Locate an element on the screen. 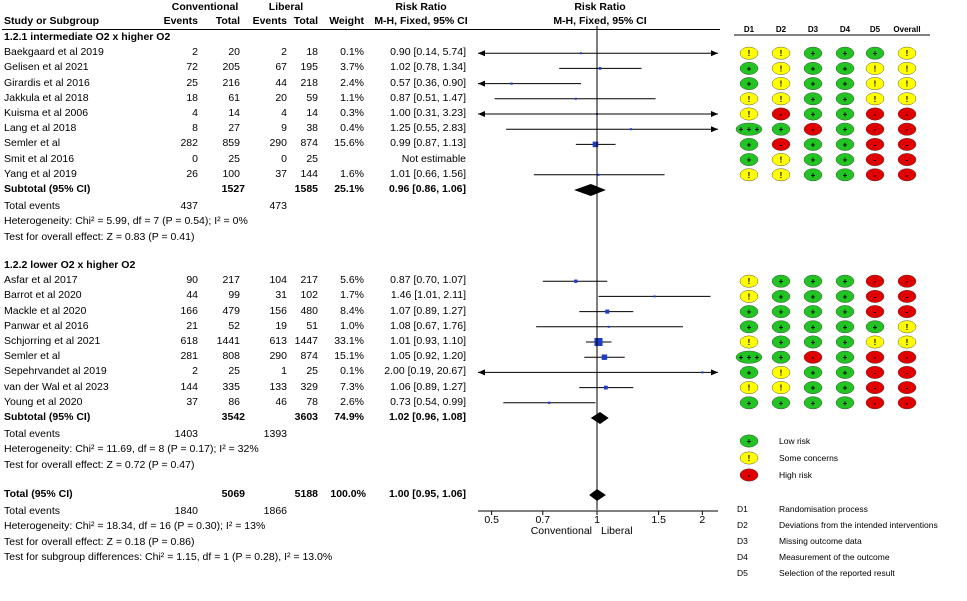 The height and width of the screenshot is (601, 967). rob-cell-1-7-d5-symbol: - is located at coordinates (875, 144).